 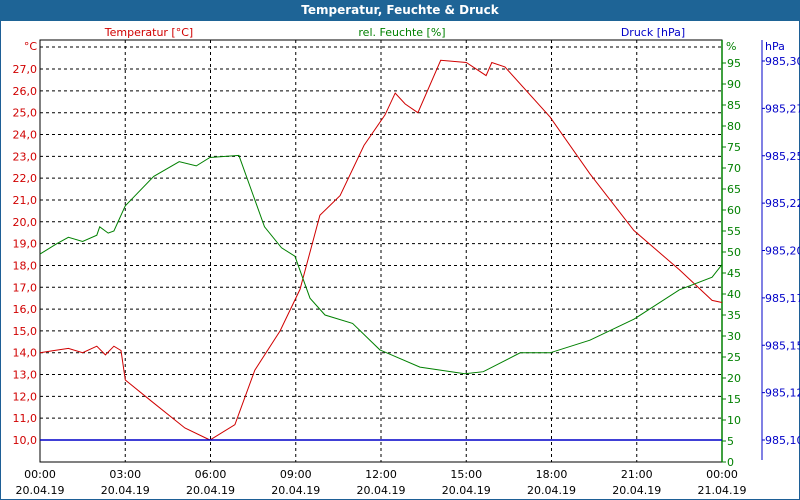 I want to click on x-tick-time: 18:00, so click(x=552, y=474).